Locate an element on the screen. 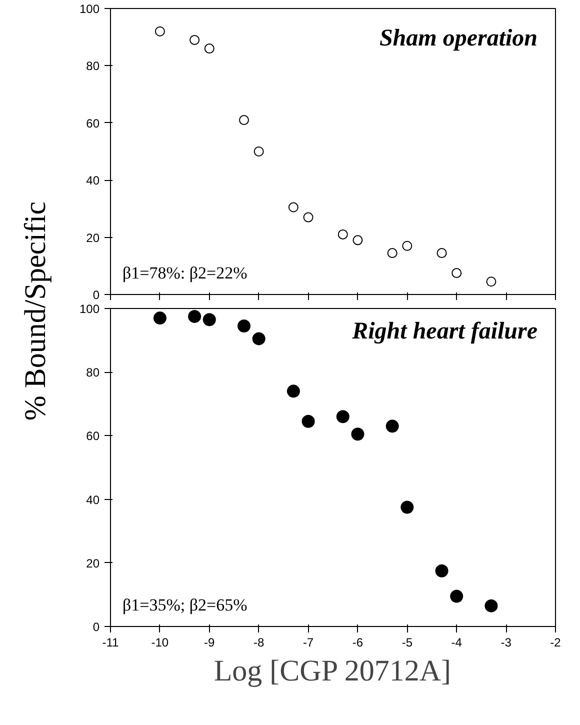 The height and width of the screenshot is (725, 580). text: Sham operation is located at coordinates (458, 39).